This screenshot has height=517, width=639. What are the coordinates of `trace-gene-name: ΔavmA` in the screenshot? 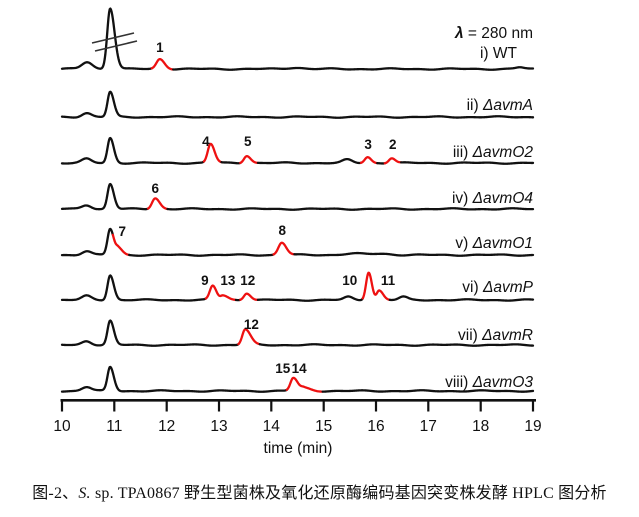 It's located at (507, 105).